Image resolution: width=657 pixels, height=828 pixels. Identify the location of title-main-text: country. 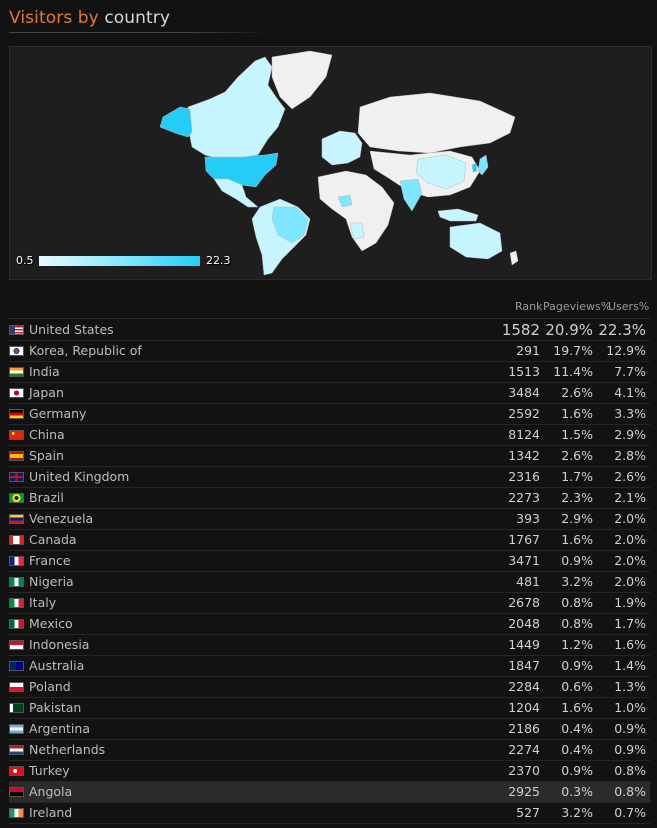
(137, 18).